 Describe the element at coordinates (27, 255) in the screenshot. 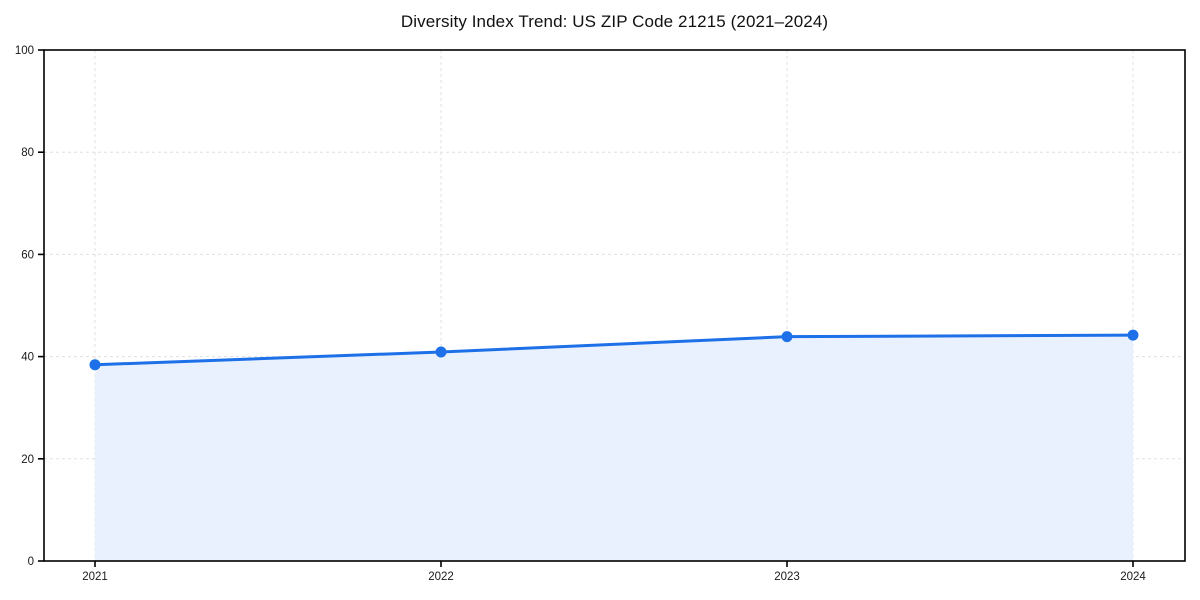

I see `y-tick-label-60: 60` at that location.